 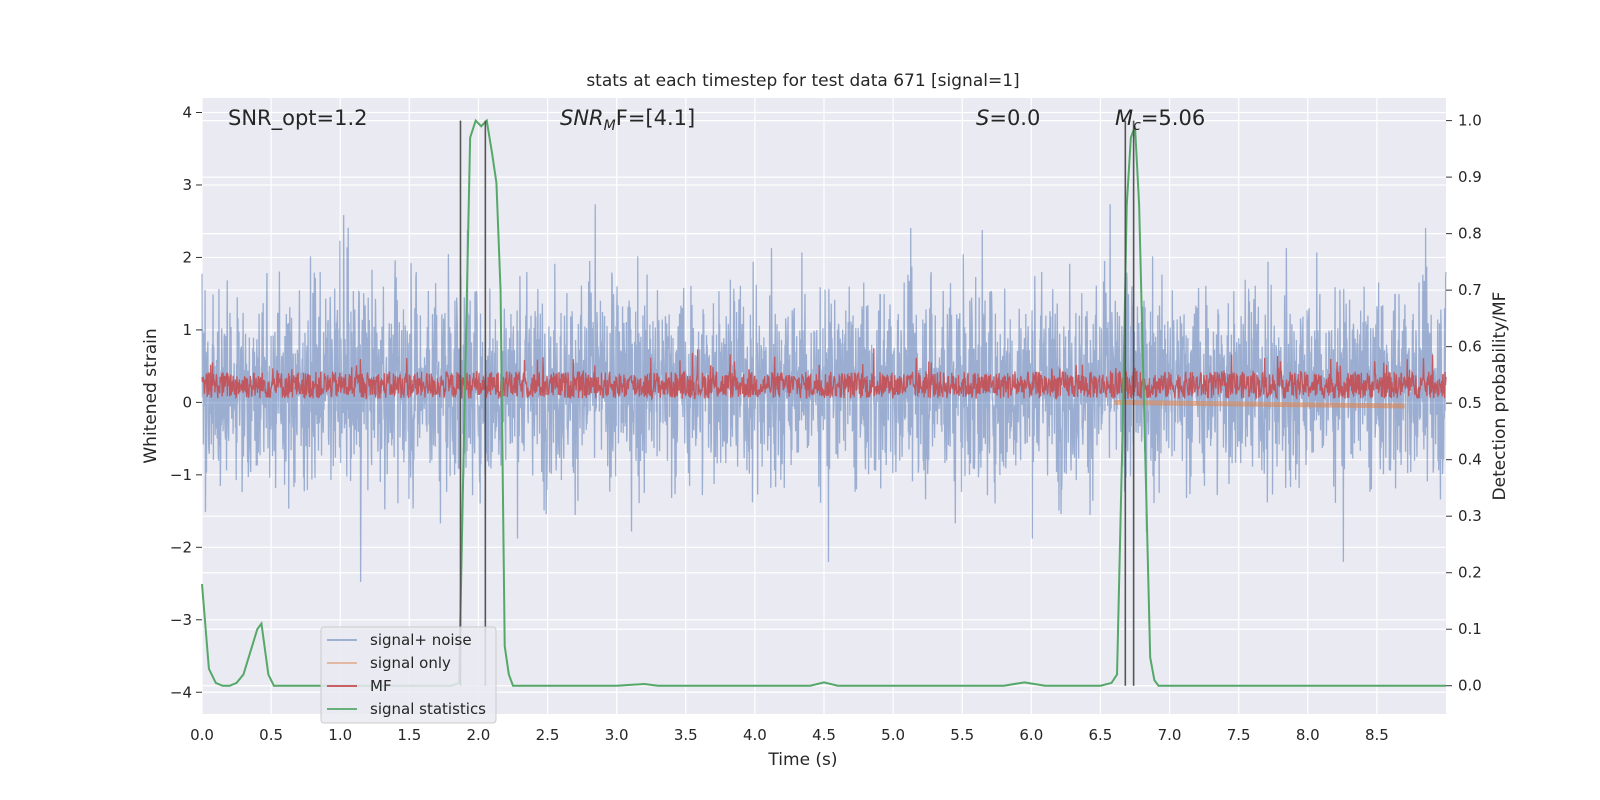 What do you see at coordinates (428, 709) in the screenshot?
I see `legend-label-signal-statistics: signal statistics` at bounding box center [428, 709].